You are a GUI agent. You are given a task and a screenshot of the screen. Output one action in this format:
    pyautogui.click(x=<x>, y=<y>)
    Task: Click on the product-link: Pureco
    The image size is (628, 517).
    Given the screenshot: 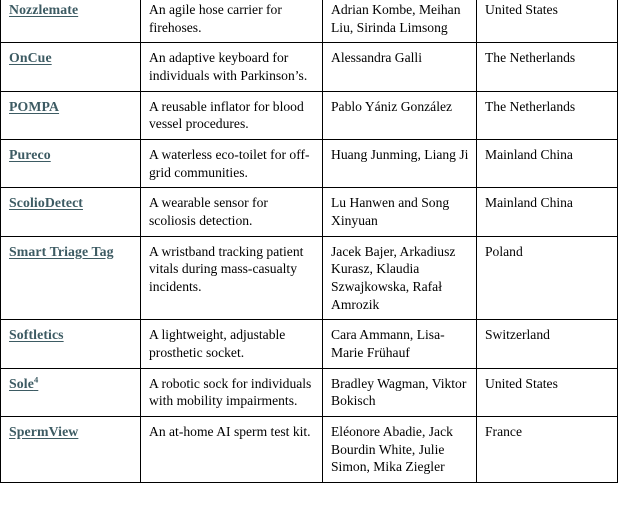 What is the action you would take?
    pyautogui.click(x=30, y=154)
    